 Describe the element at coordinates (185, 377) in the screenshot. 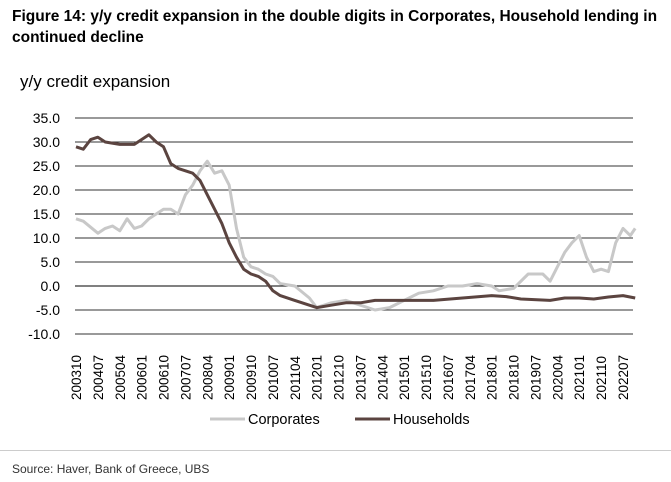

I see `x-tick-label: 200707` at that location.